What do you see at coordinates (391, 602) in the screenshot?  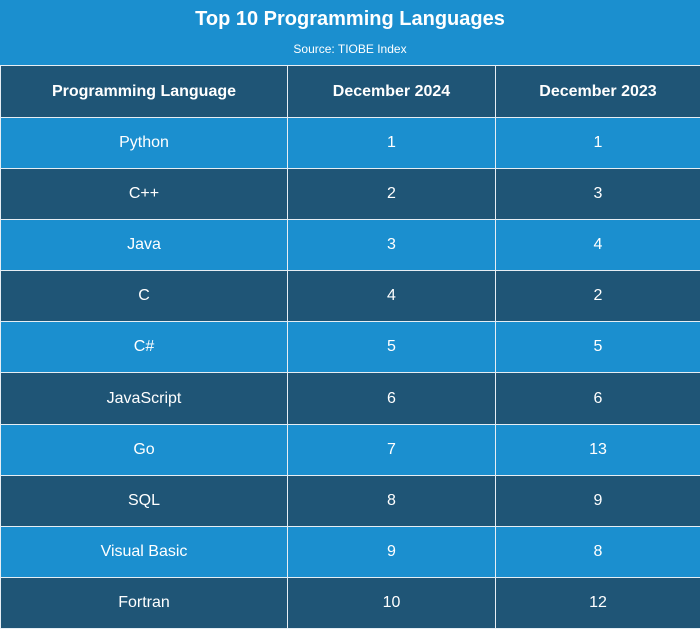 I see `rank-2024-cell: 10` at bounding box center [391, 602].